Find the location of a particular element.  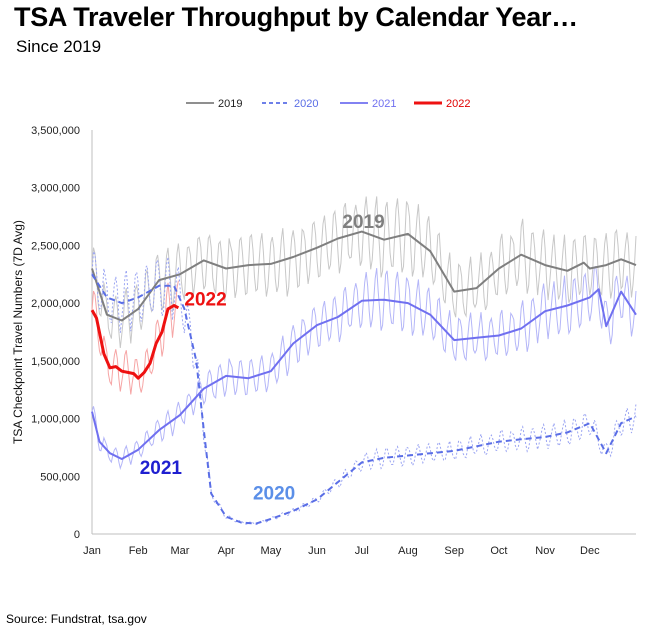

y-tick-label: 500,000 is located at coordinates (60, 477).